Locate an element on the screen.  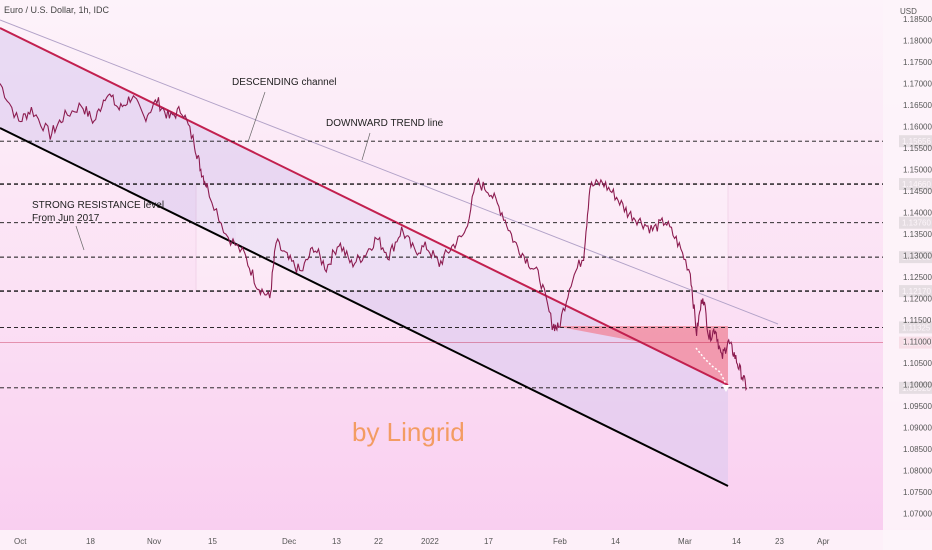
y-axis-bg is located at coordinates (907, 275).